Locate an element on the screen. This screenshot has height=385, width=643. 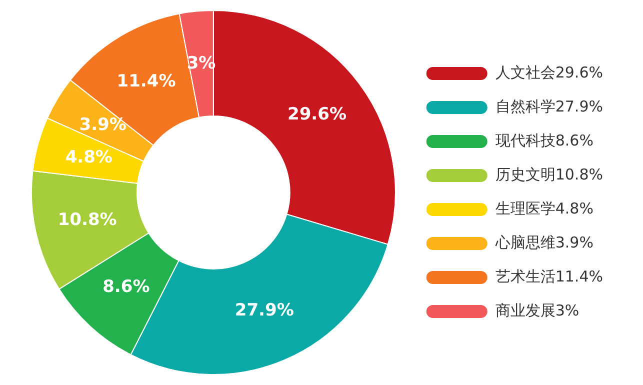
legend-label: 艺术生活11.4% is located at coordinates (549, 276).